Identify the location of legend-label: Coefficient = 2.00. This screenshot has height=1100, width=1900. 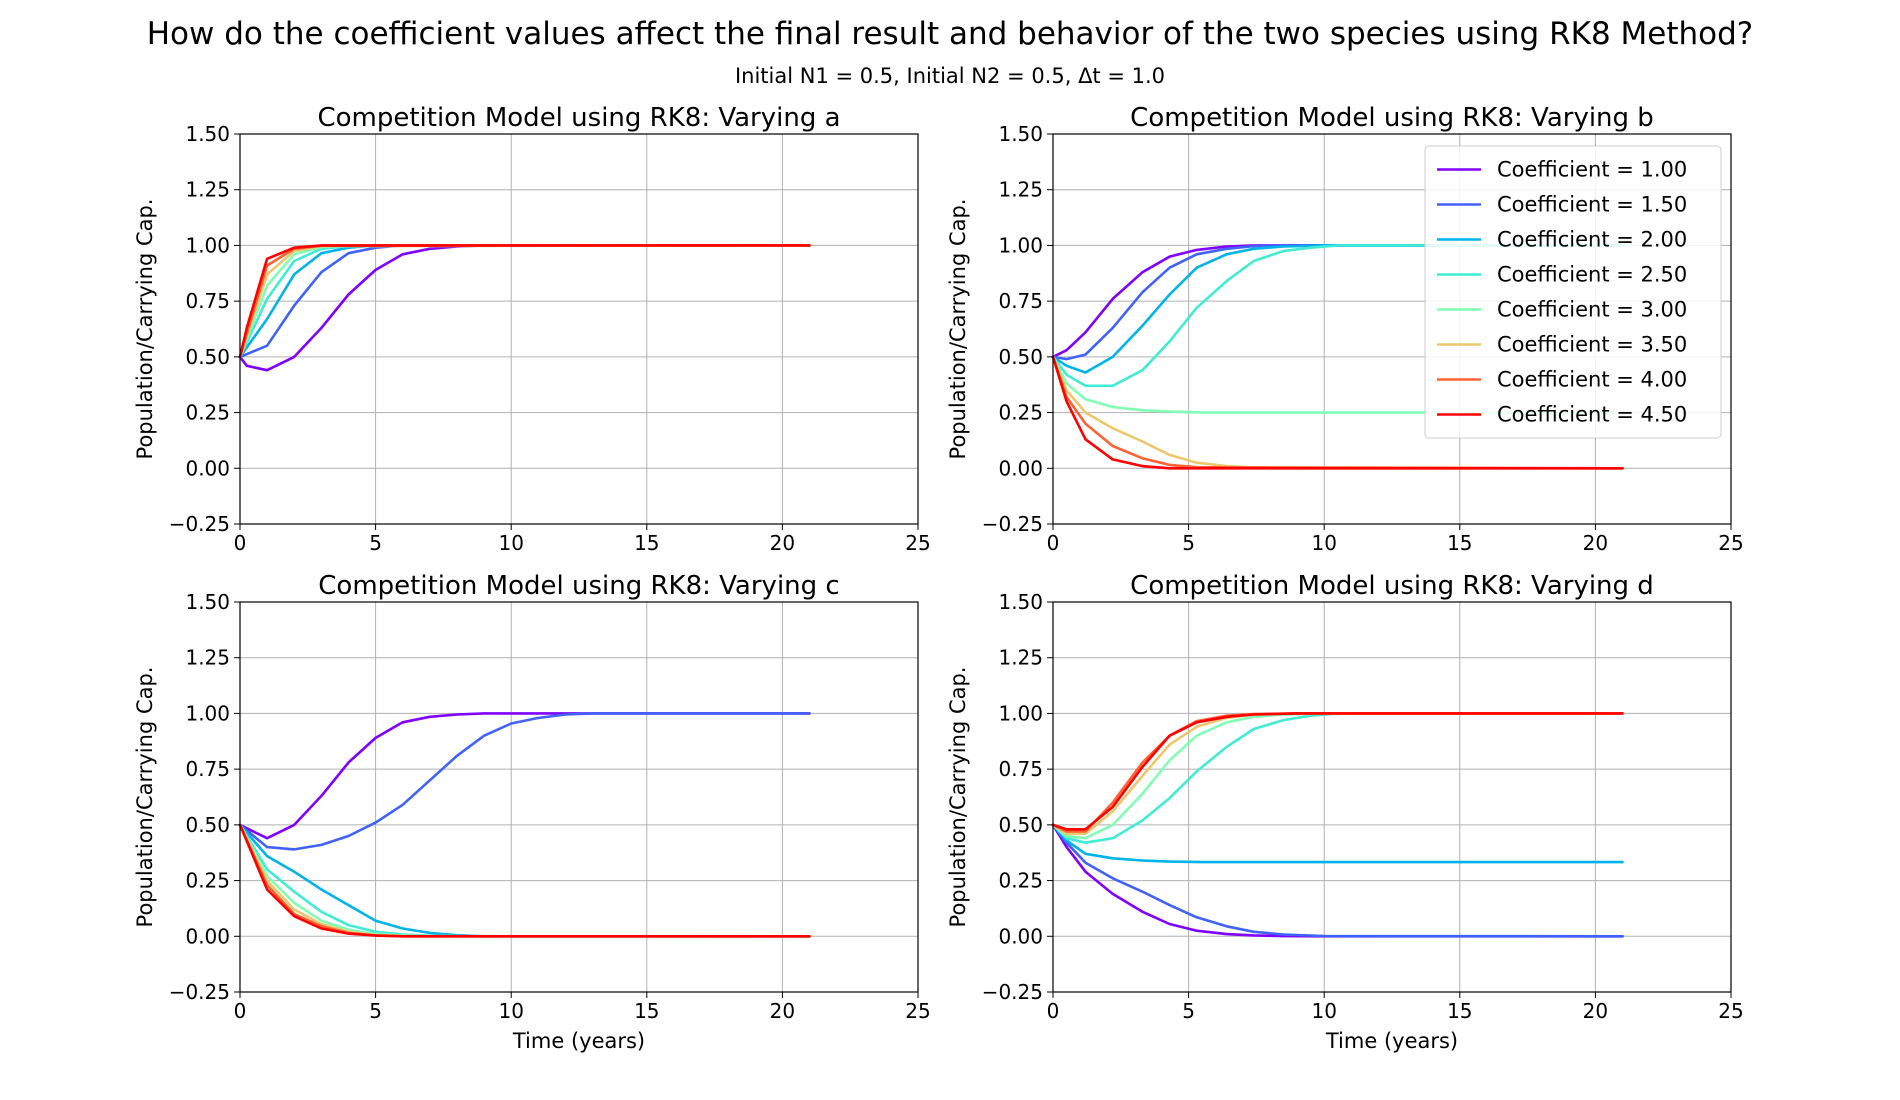
(1592, 240).